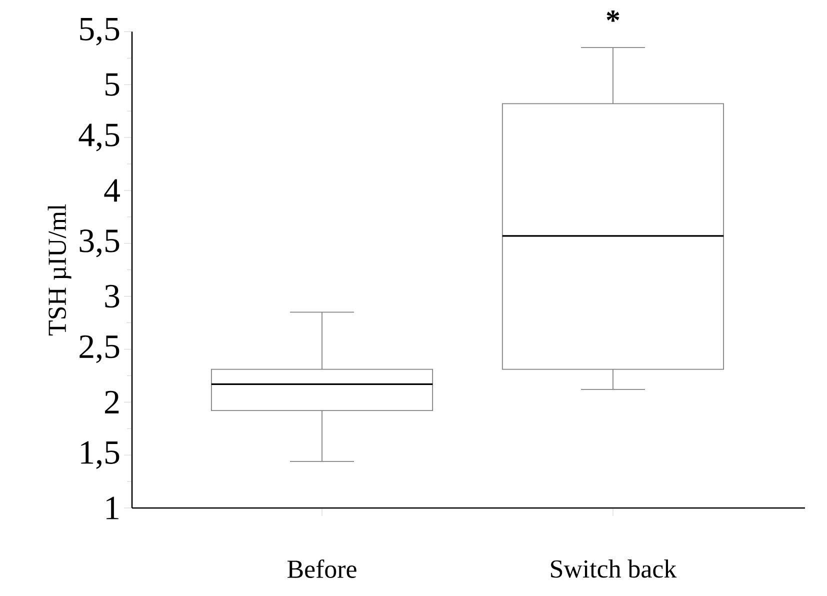 The width and height of the screenshot is (827, 596). What do you see at coordinates (100, 455) in the screenshot?
I see `y-tick-label: 1,5` at bounding box center [100, 455].